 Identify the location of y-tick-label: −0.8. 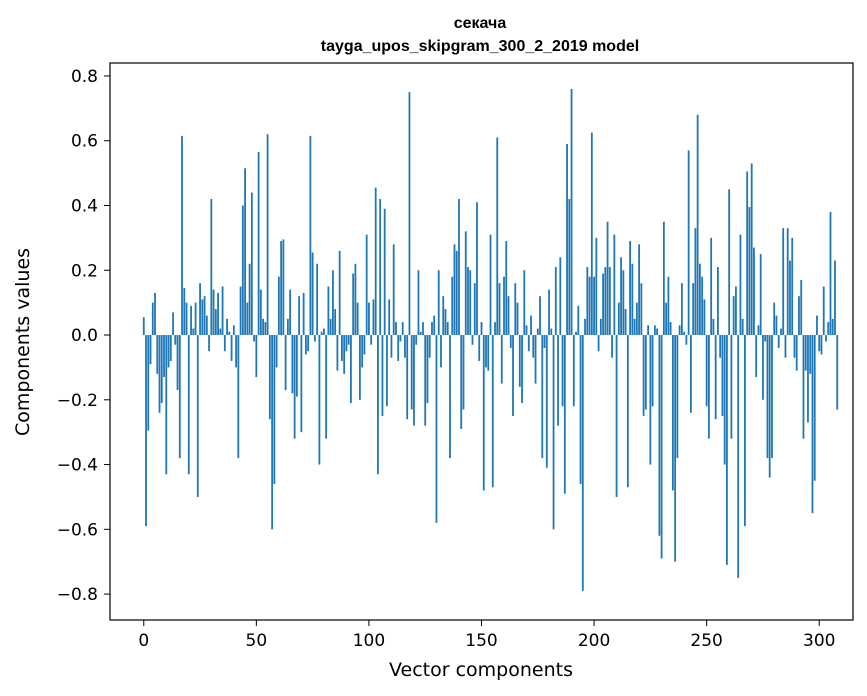
(77, 595).